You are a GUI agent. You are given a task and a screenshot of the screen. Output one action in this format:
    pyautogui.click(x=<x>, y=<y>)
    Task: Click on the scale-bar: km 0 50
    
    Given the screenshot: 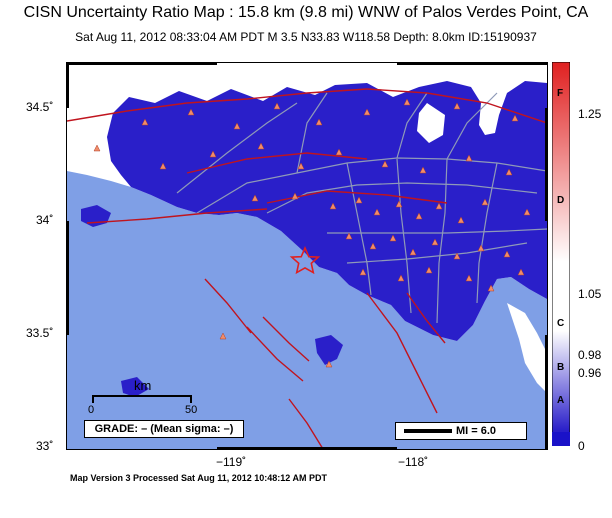 What is the action you would take?
    pyautogui.click(x=146, y=398)
    